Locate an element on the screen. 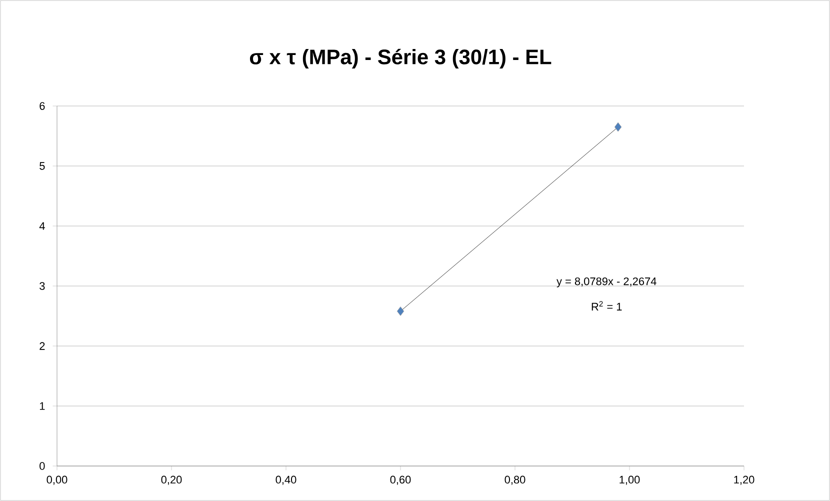  chart-title: σ x τ (MPa) - Série 3 (30/1) - EL is located at coordinates (401, 58).